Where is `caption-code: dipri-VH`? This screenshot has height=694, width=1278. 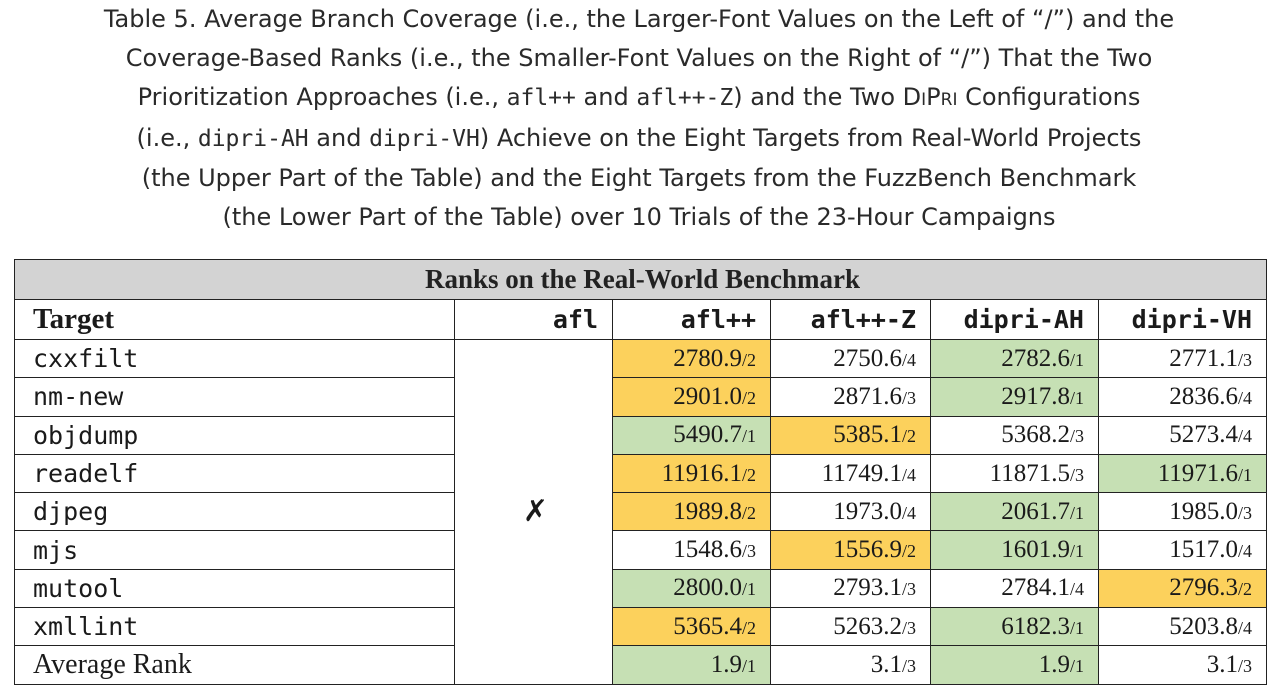
caption-code: dipri-VH is located at coordinates (424, 138).